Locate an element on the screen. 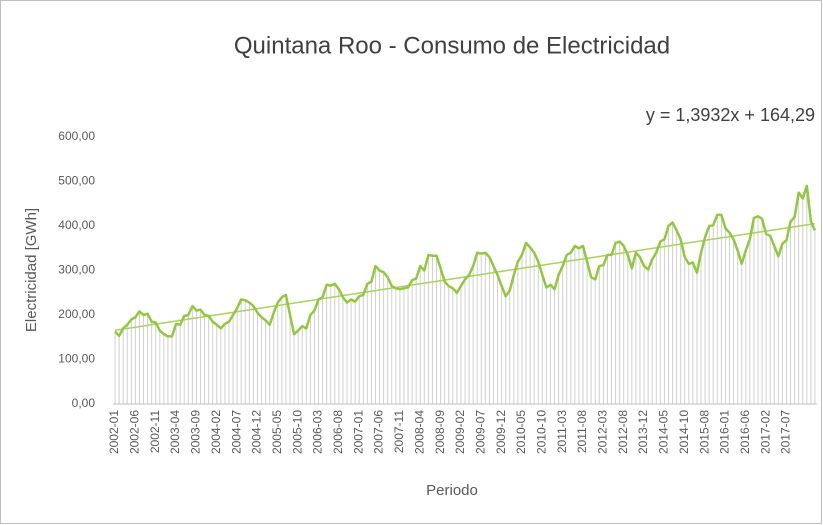 The width and height of the screenshot is (823, 525). x-tick-label: 2009-07 is located at coordinates (480, 432).